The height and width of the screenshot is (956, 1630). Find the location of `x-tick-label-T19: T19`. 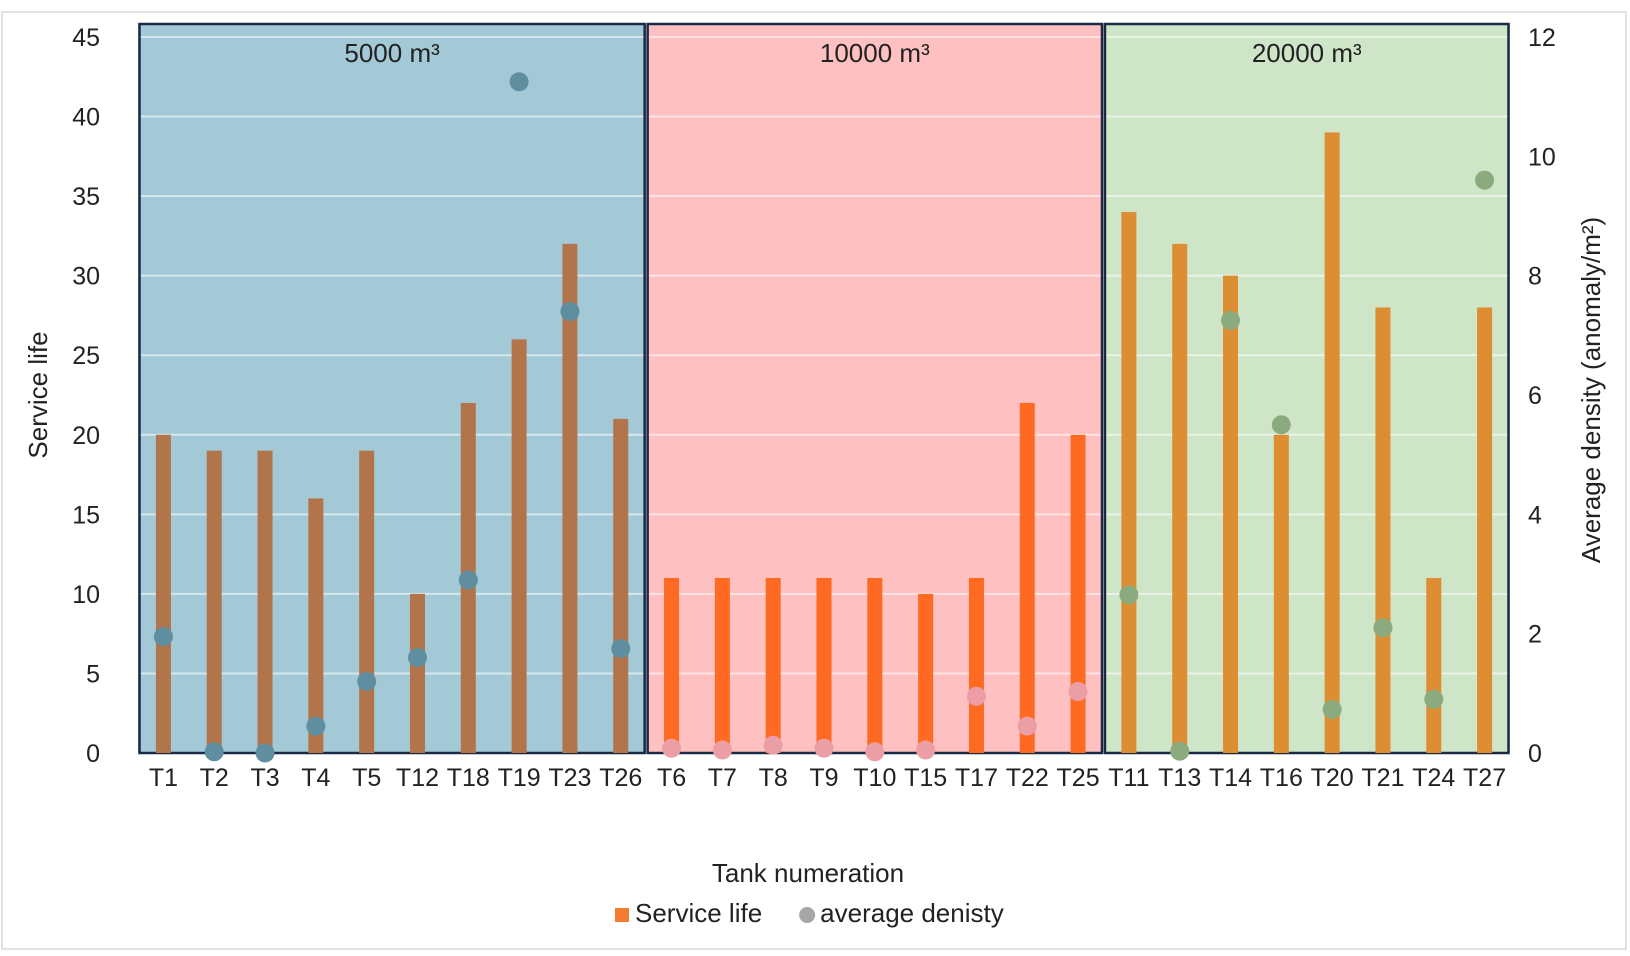

x-tick-label-T19: T19 is located at coordinates (519, 778).